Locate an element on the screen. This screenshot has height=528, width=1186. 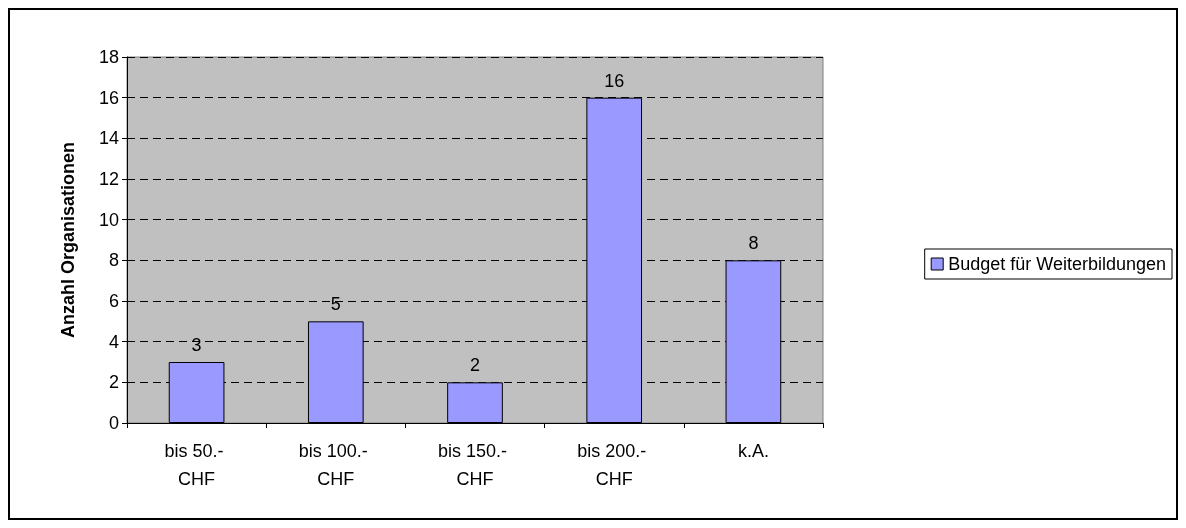
data-label: 5 is located at coordinates (335, 304).